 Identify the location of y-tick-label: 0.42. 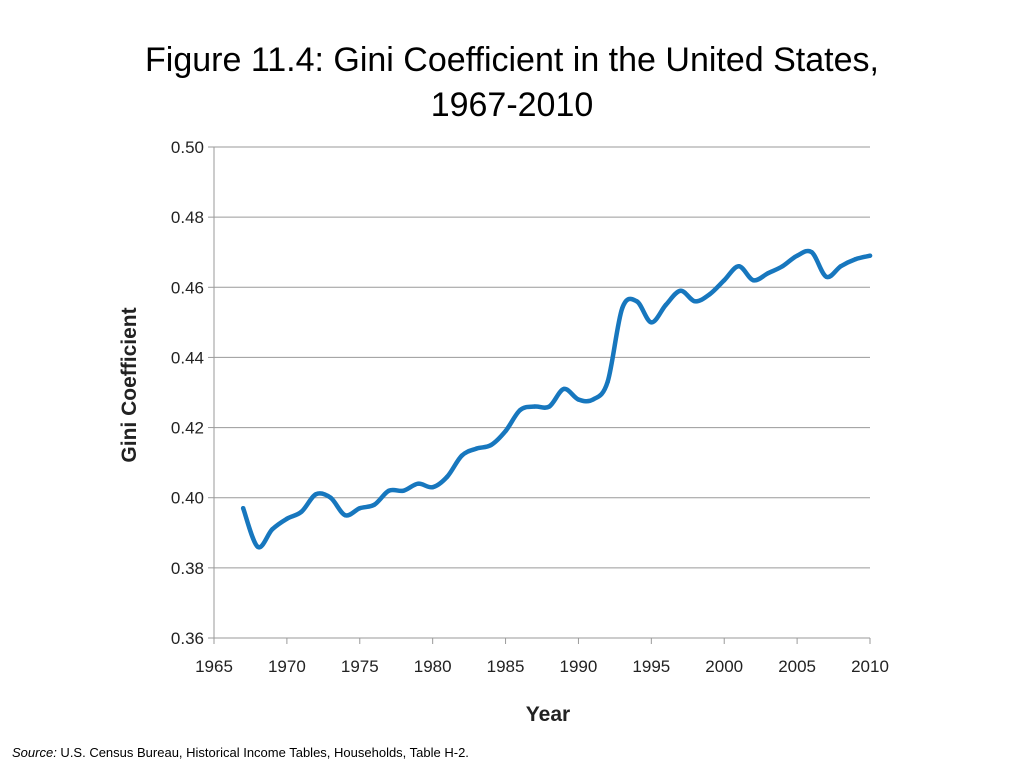
(187, 428).